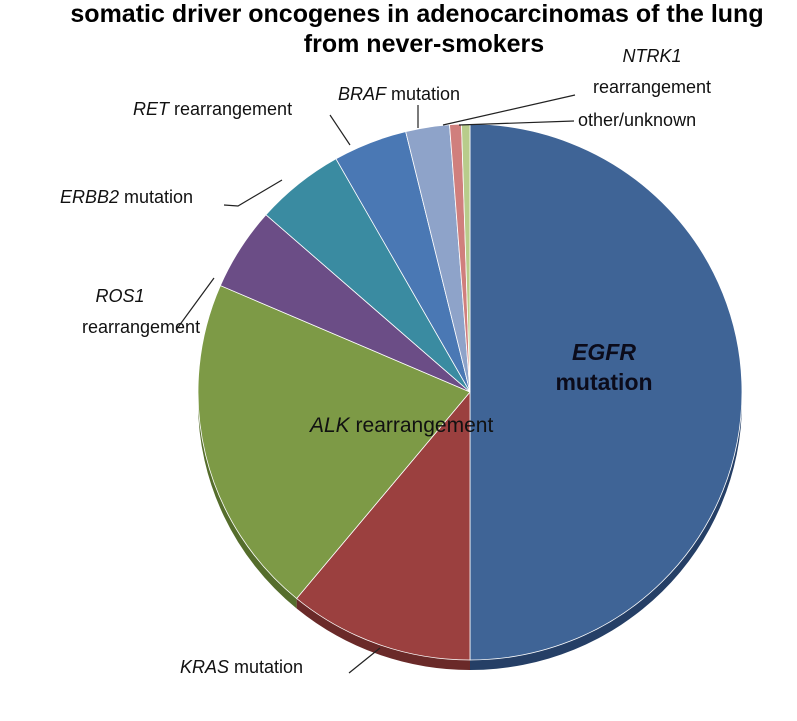  I want to click on leader-other, so click(516, 123).